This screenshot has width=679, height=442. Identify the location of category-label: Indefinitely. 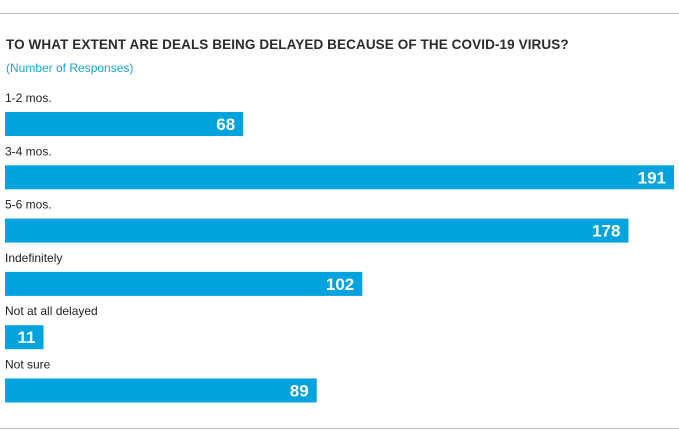
(33, 258).